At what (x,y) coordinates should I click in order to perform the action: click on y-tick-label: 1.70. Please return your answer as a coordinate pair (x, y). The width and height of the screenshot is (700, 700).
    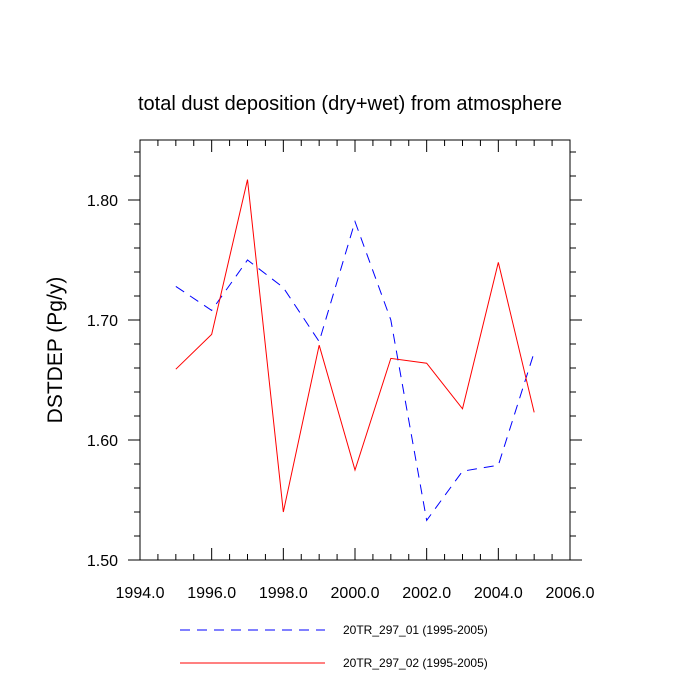
    Looking at the image, I should click on (102, 321).